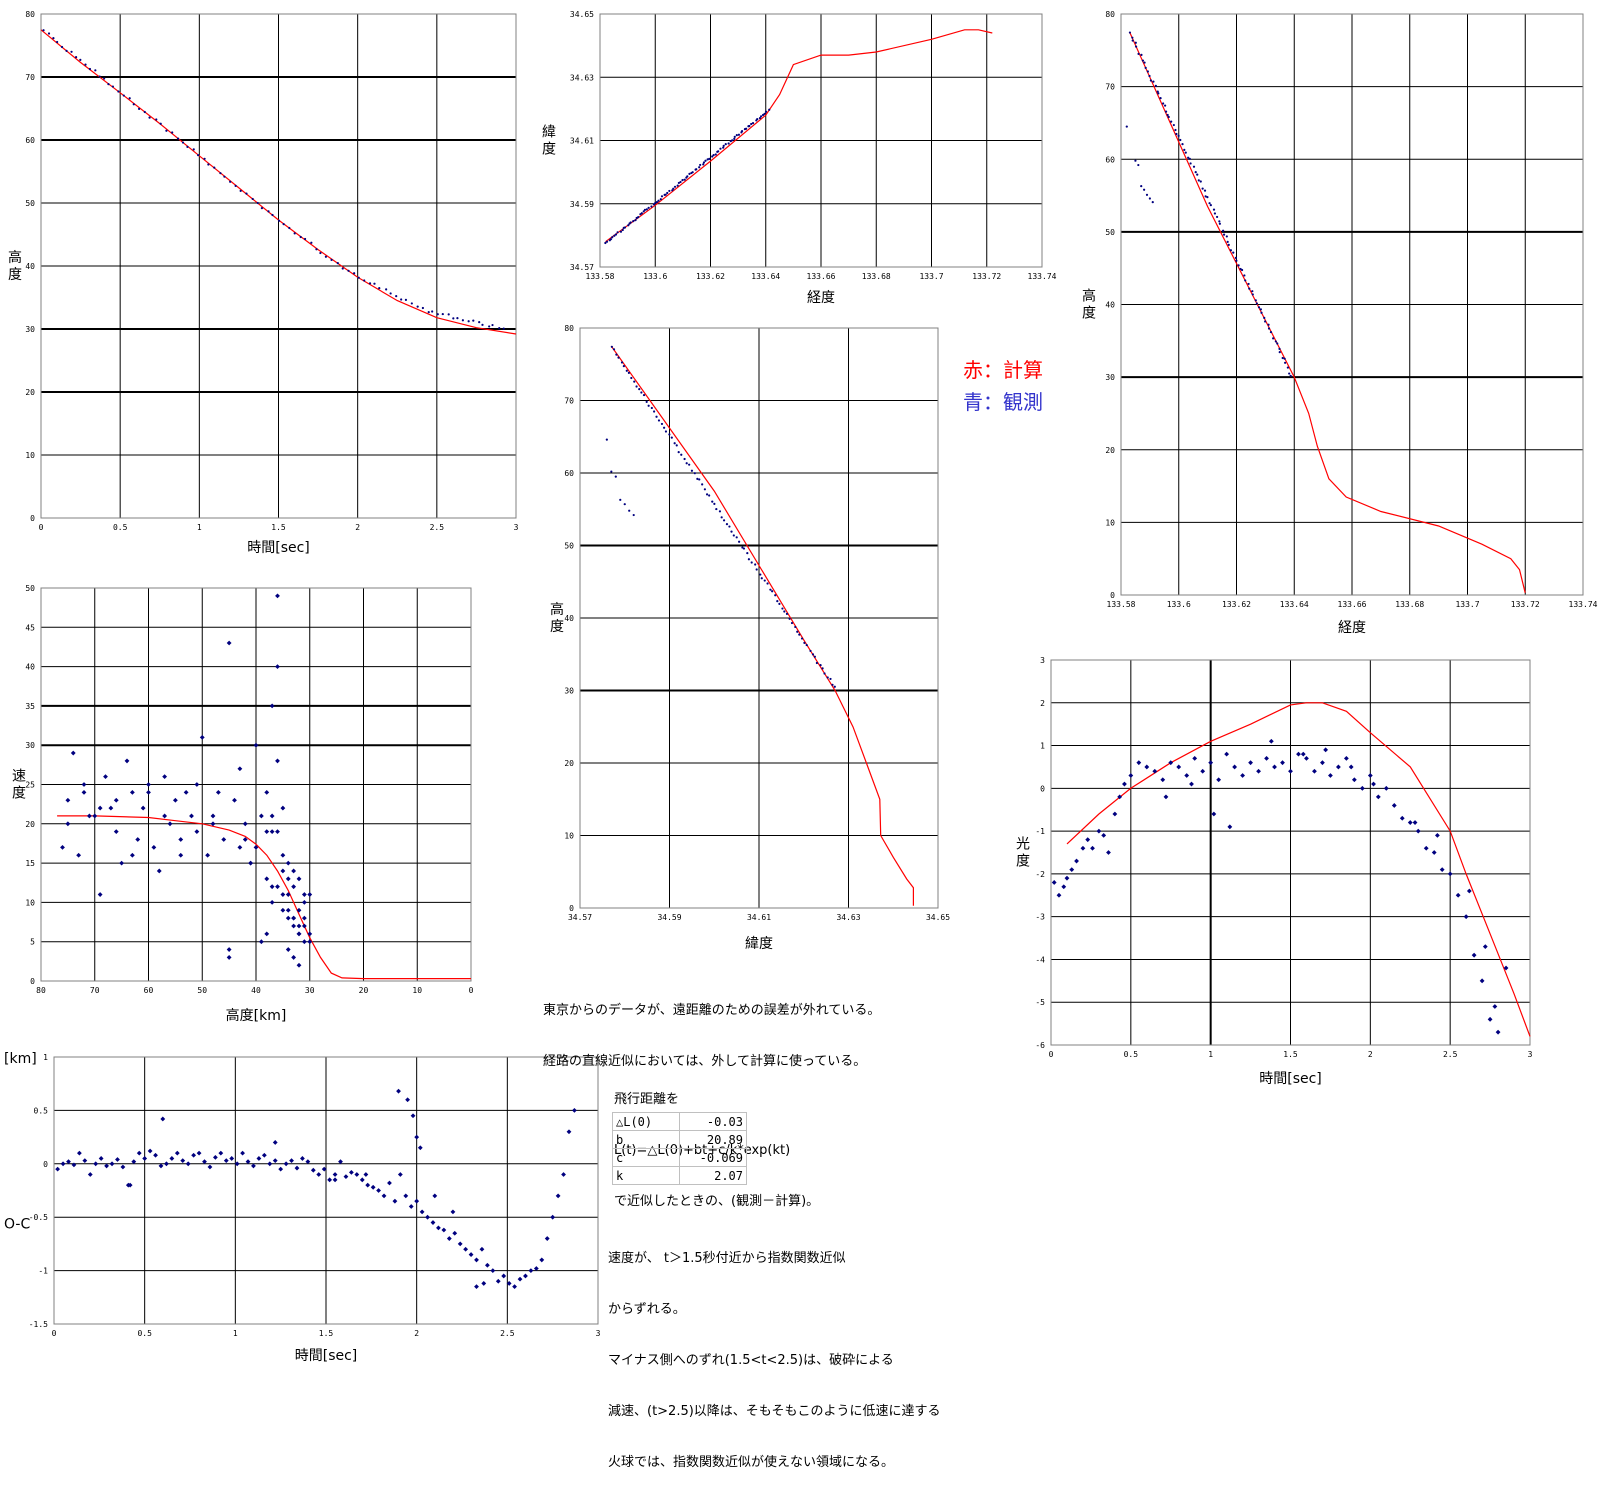  Describe the element at coordinates (582, 77) in the screenshot. I see `y-tick-label: 34.63` at that location.